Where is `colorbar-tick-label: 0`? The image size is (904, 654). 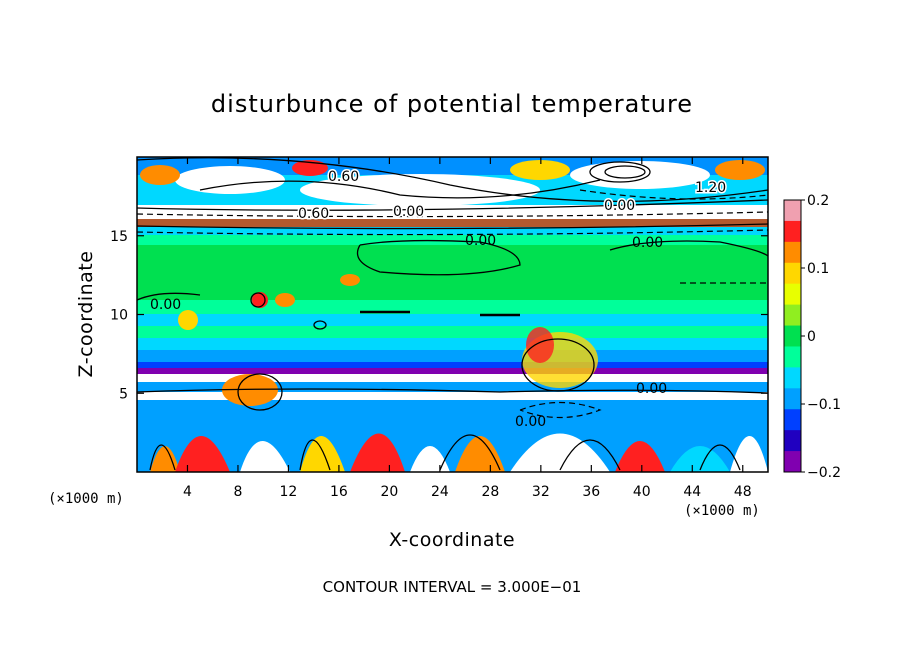
colorbar-tick-label: 0 is located at coordinates (811, 337).